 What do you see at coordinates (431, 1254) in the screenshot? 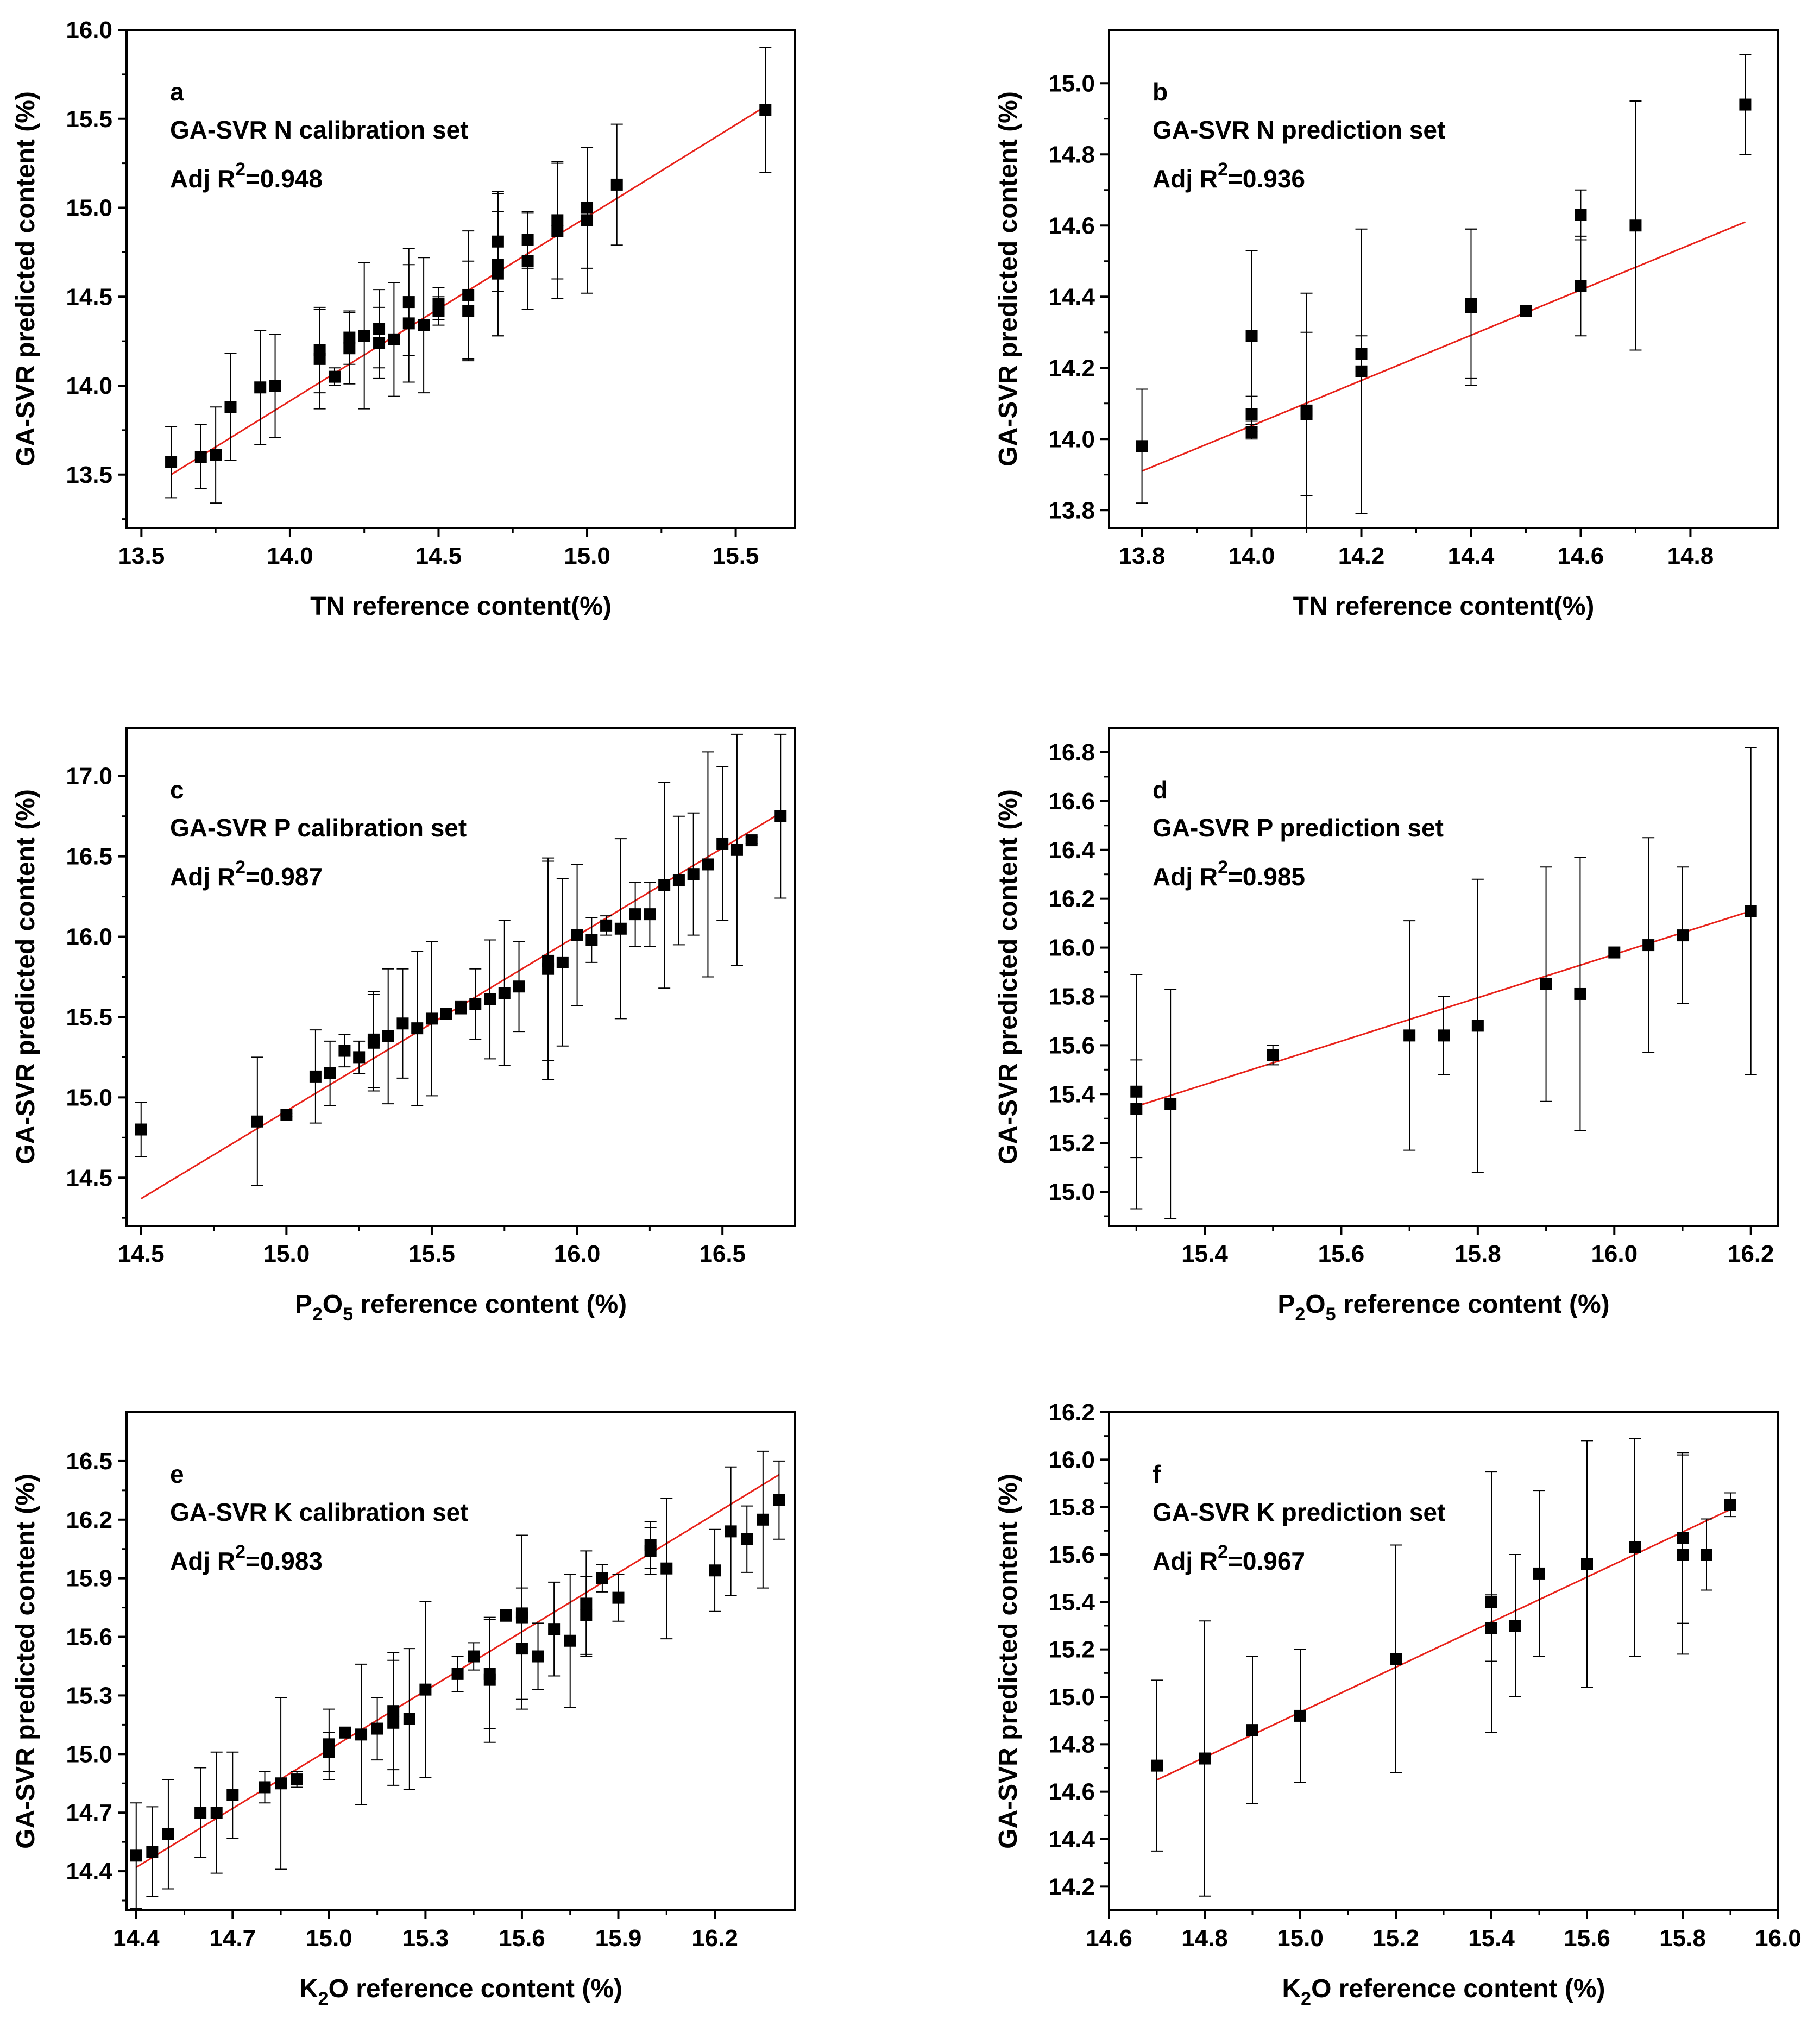
I see `x-tick-label: 15.5` at bounding box center [431, 1254].